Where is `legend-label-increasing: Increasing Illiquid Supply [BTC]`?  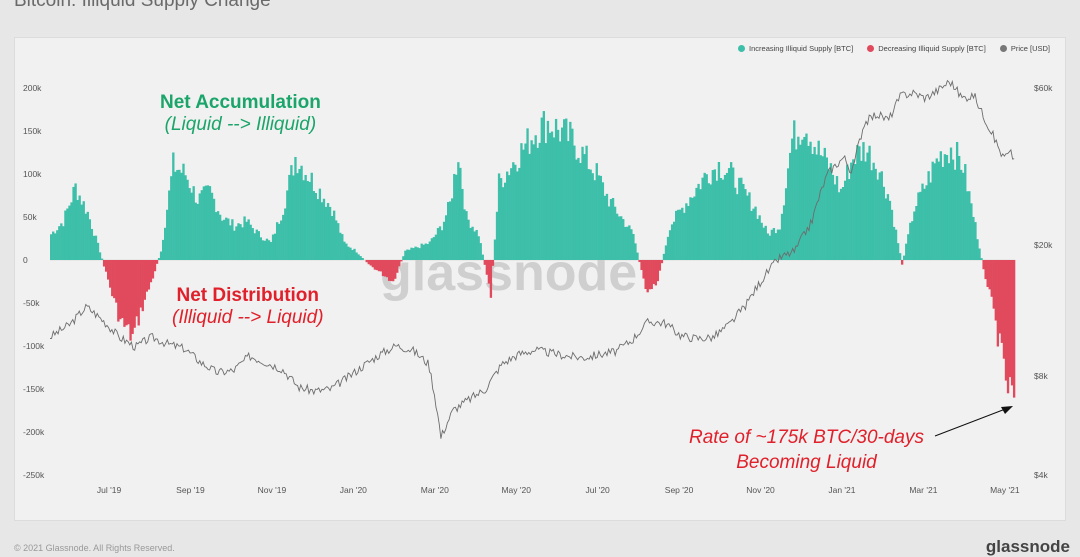 legend-label-increasing: Increasing Illiquid Supply [BTC] is located at coordinates (801, 48).